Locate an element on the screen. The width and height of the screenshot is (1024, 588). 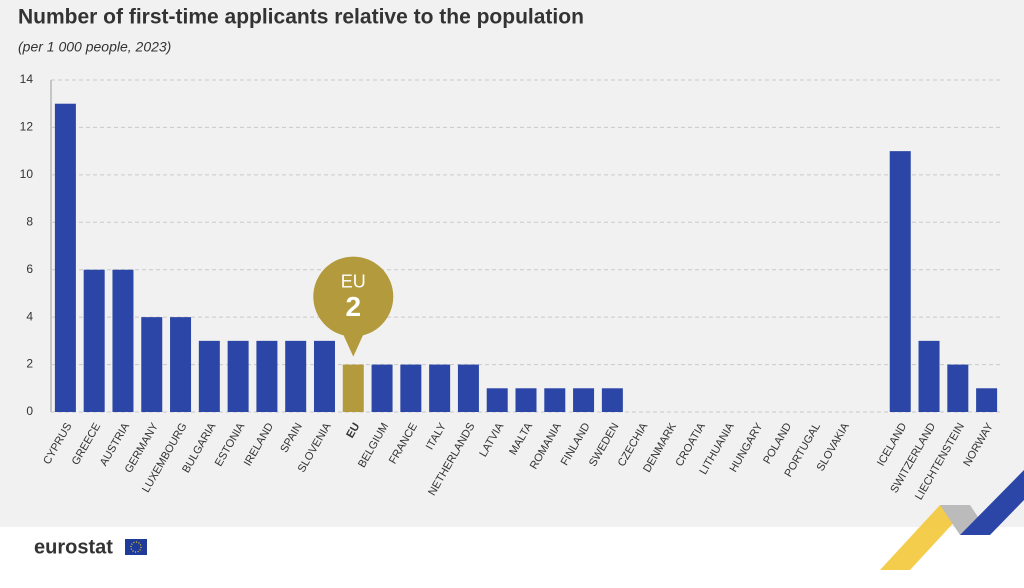
eu-flag is located at coordinates (136, 547).